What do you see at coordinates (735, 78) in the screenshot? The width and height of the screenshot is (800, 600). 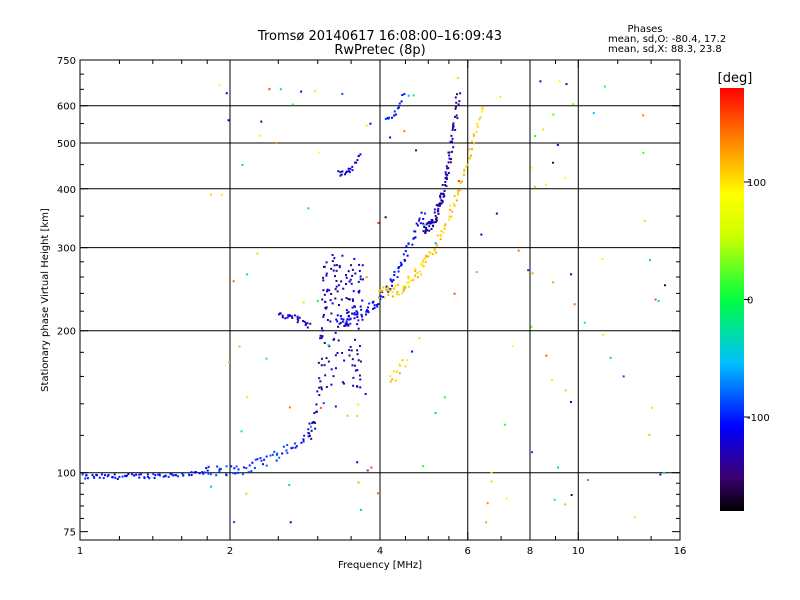 I see `colorbar-label: [deg]` at bounding box center [735, 78].